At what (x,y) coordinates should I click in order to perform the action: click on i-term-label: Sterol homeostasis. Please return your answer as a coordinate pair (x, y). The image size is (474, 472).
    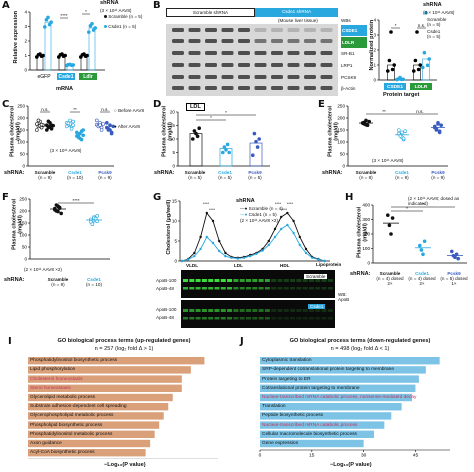
    Looking at the image, I should click on (50, 388).